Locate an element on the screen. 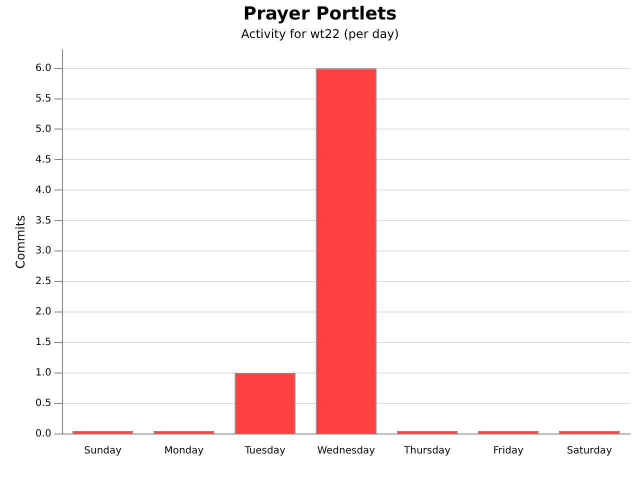 The image size is (640, 480). y-tick-label: 1.0 is located at coordinates (43, 373).